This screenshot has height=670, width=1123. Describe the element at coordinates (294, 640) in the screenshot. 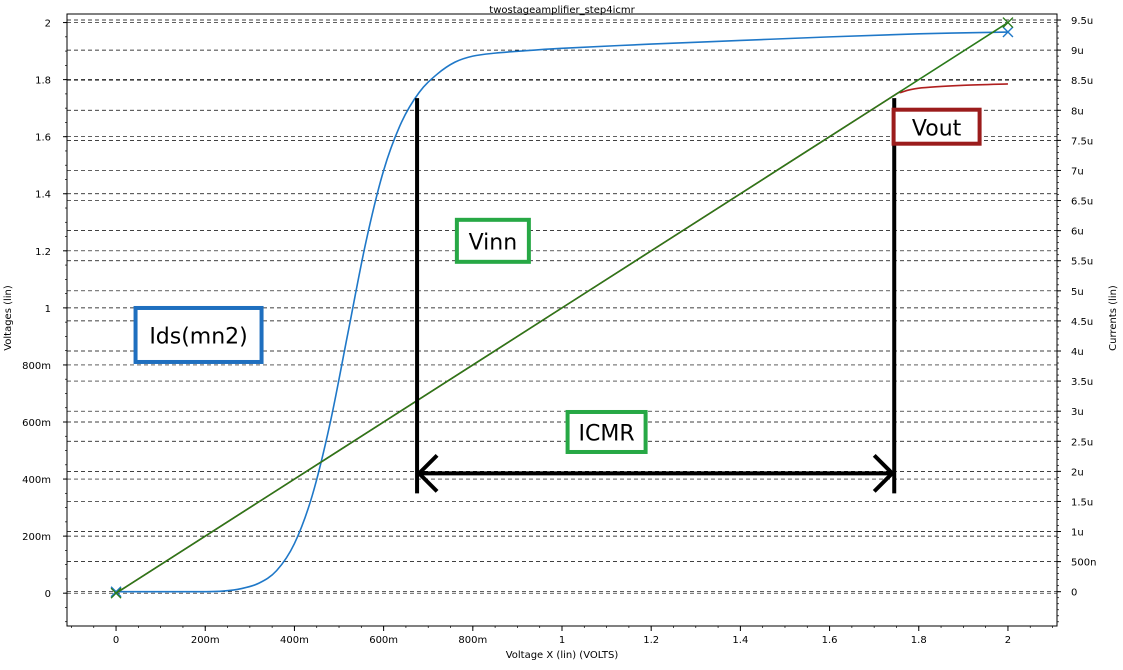

I see `x-tick-label: 400m` at that location.